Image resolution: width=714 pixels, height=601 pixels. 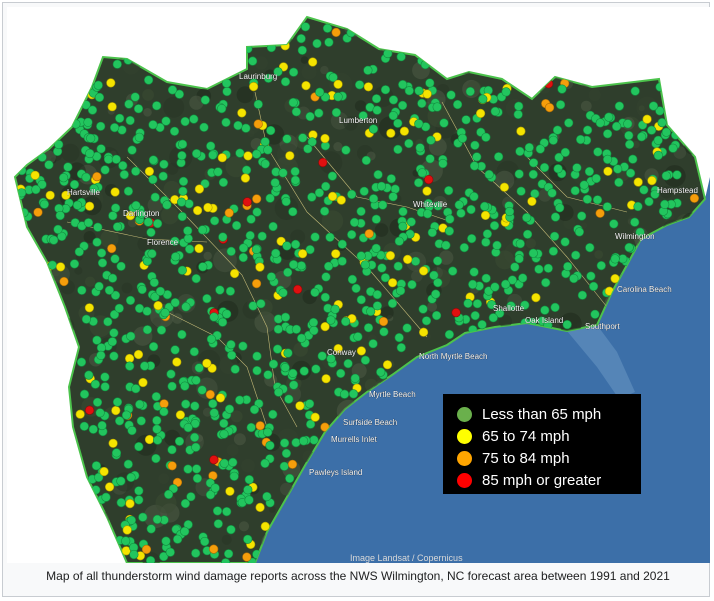 I want to click on cape-fear-shoal, so click(x=601, y=362).